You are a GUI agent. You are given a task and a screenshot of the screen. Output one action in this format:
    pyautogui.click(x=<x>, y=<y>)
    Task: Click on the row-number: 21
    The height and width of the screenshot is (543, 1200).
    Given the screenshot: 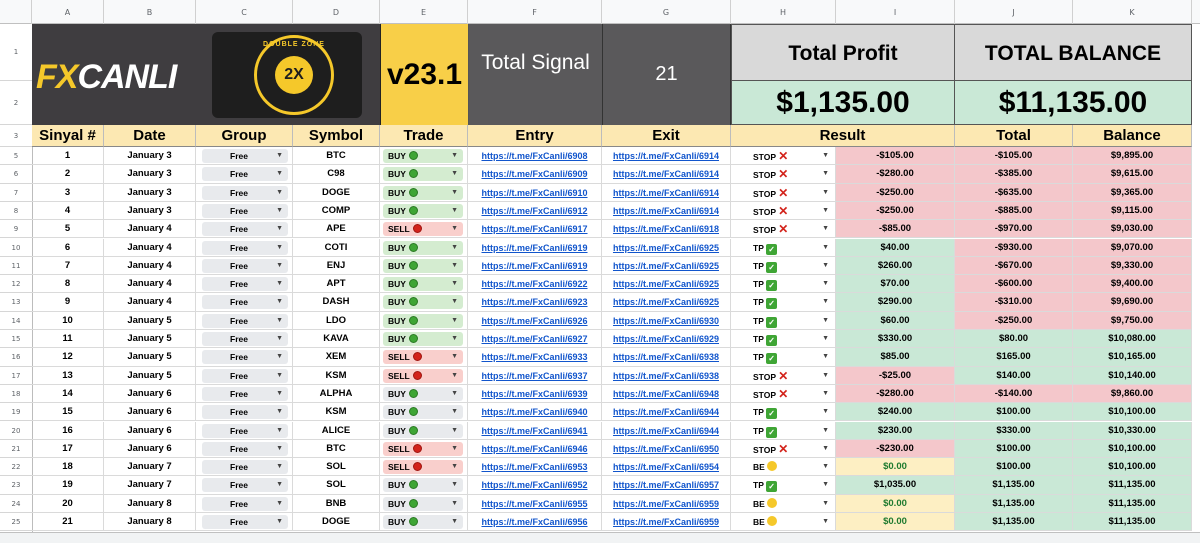 What is the action you would take?
    pyautogui.click(x=16, y=449)
    